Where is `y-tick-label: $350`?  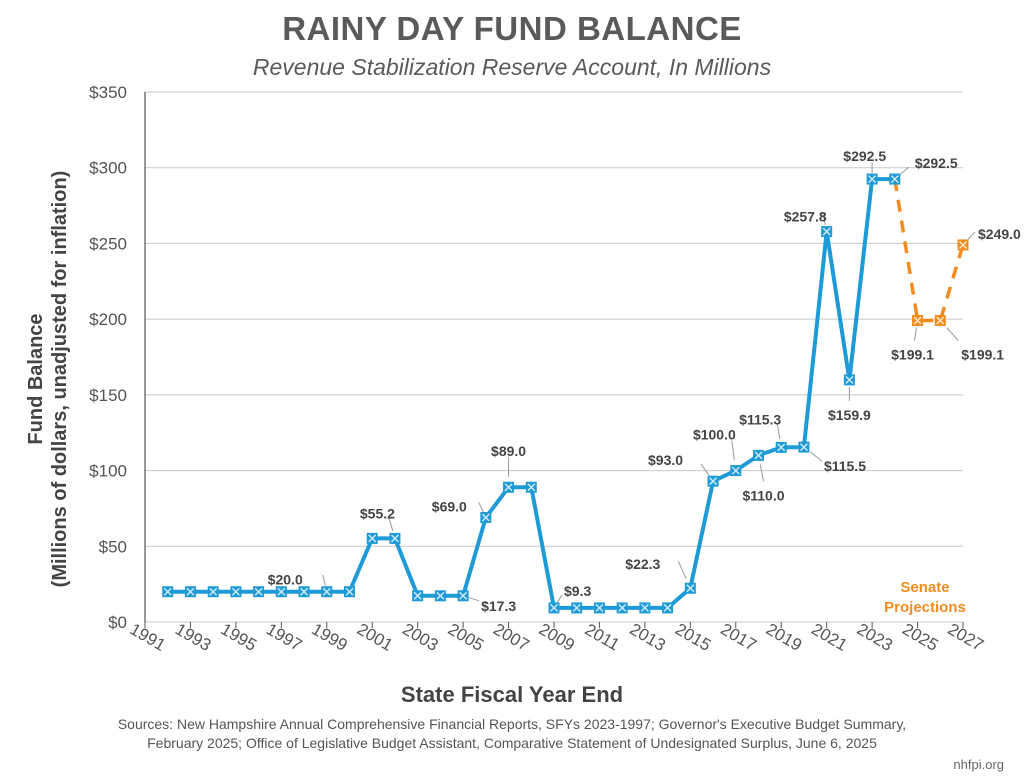 y-tick-label: $350 is located at coordinates (108, 92).